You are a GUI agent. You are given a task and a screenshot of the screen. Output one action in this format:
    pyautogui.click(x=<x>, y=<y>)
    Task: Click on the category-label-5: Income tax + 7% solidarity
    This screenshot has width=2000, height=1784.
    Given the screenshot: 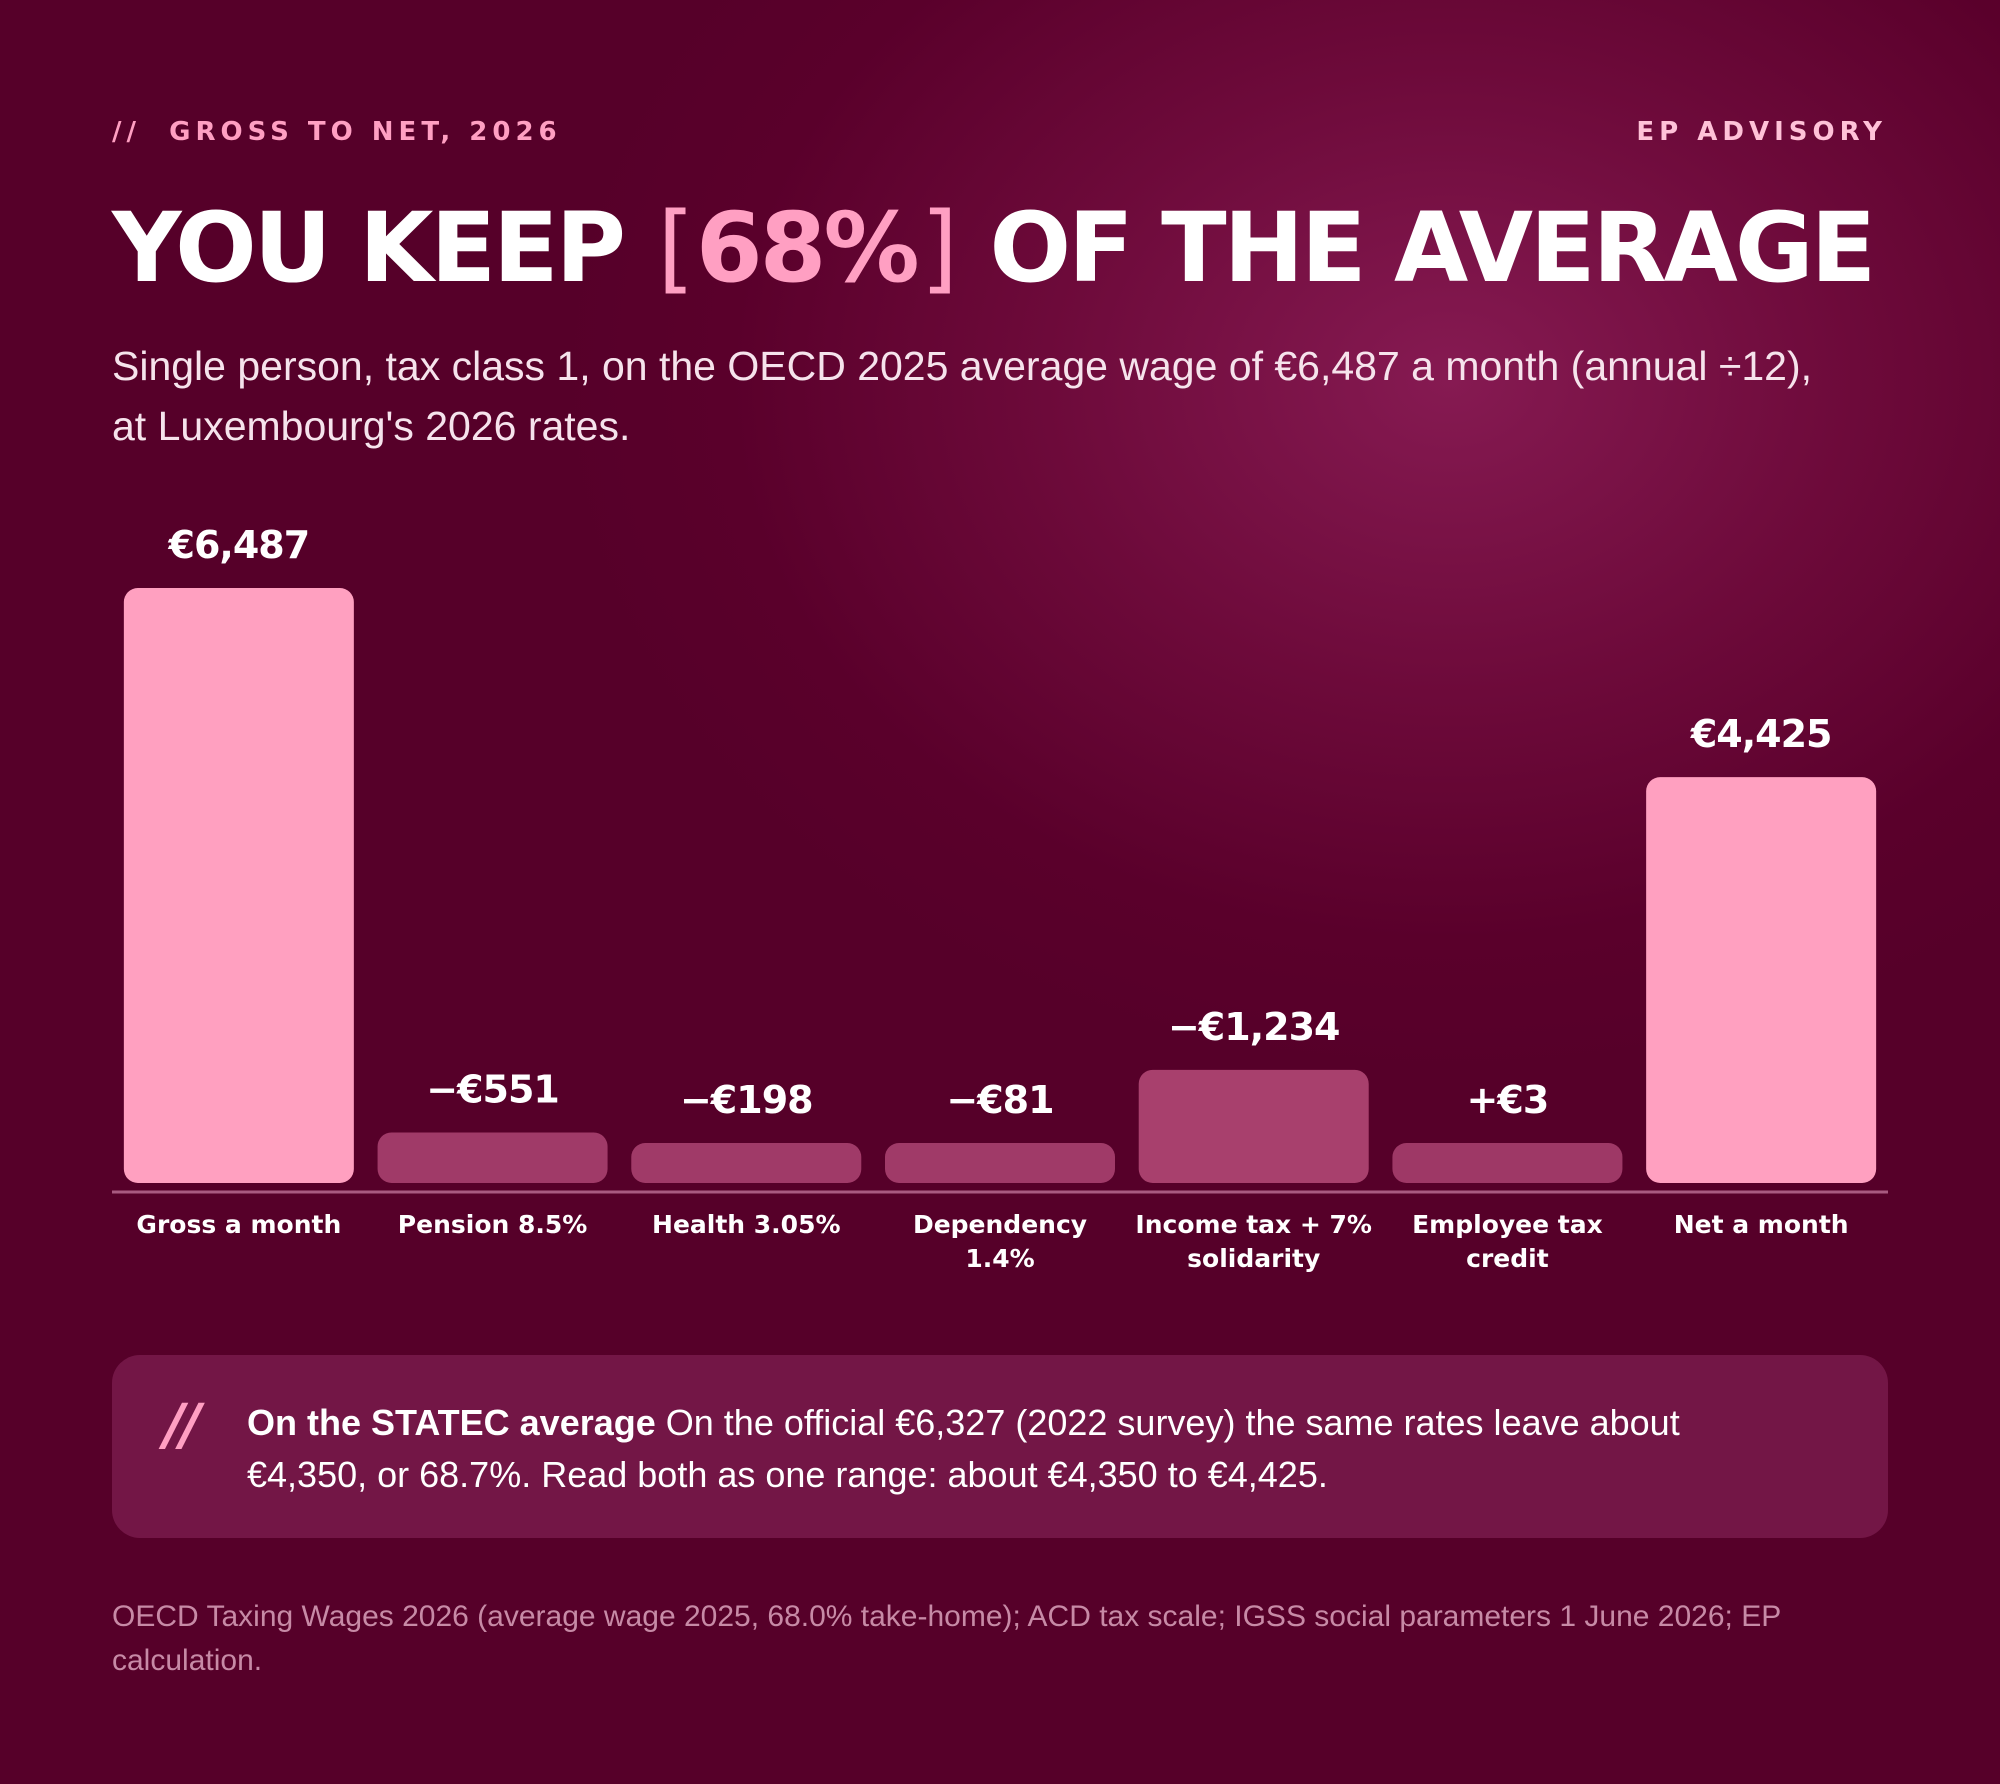 What is the action you would take?
    pyautogui.click(x=1253, y=1241)
    